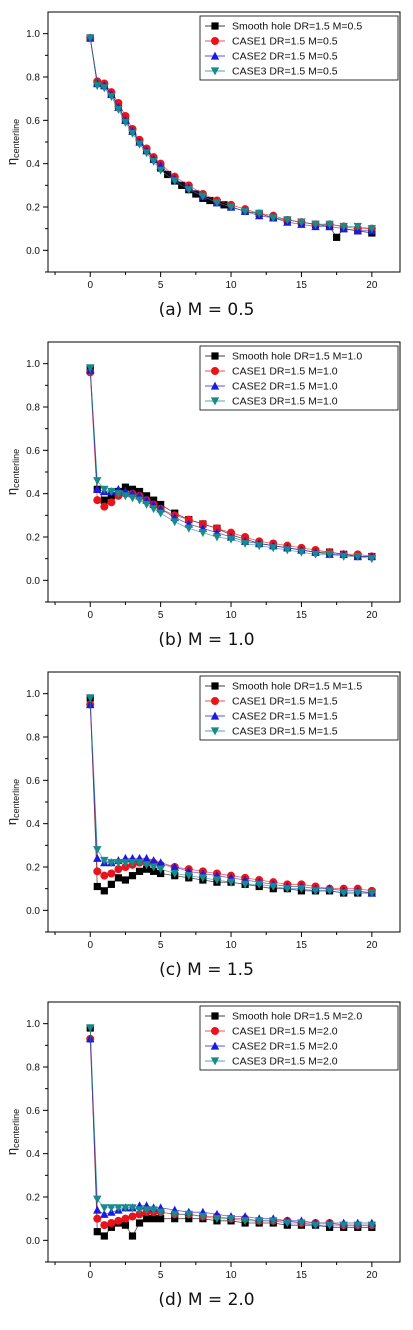 The height and width of the screenshot is (1330, 413). What do you see at coordinates (285, 702) in the screenshot?
I see `legend-label: CASE1 DR=1.5 M=1.5` at bounding box center [285, 702].